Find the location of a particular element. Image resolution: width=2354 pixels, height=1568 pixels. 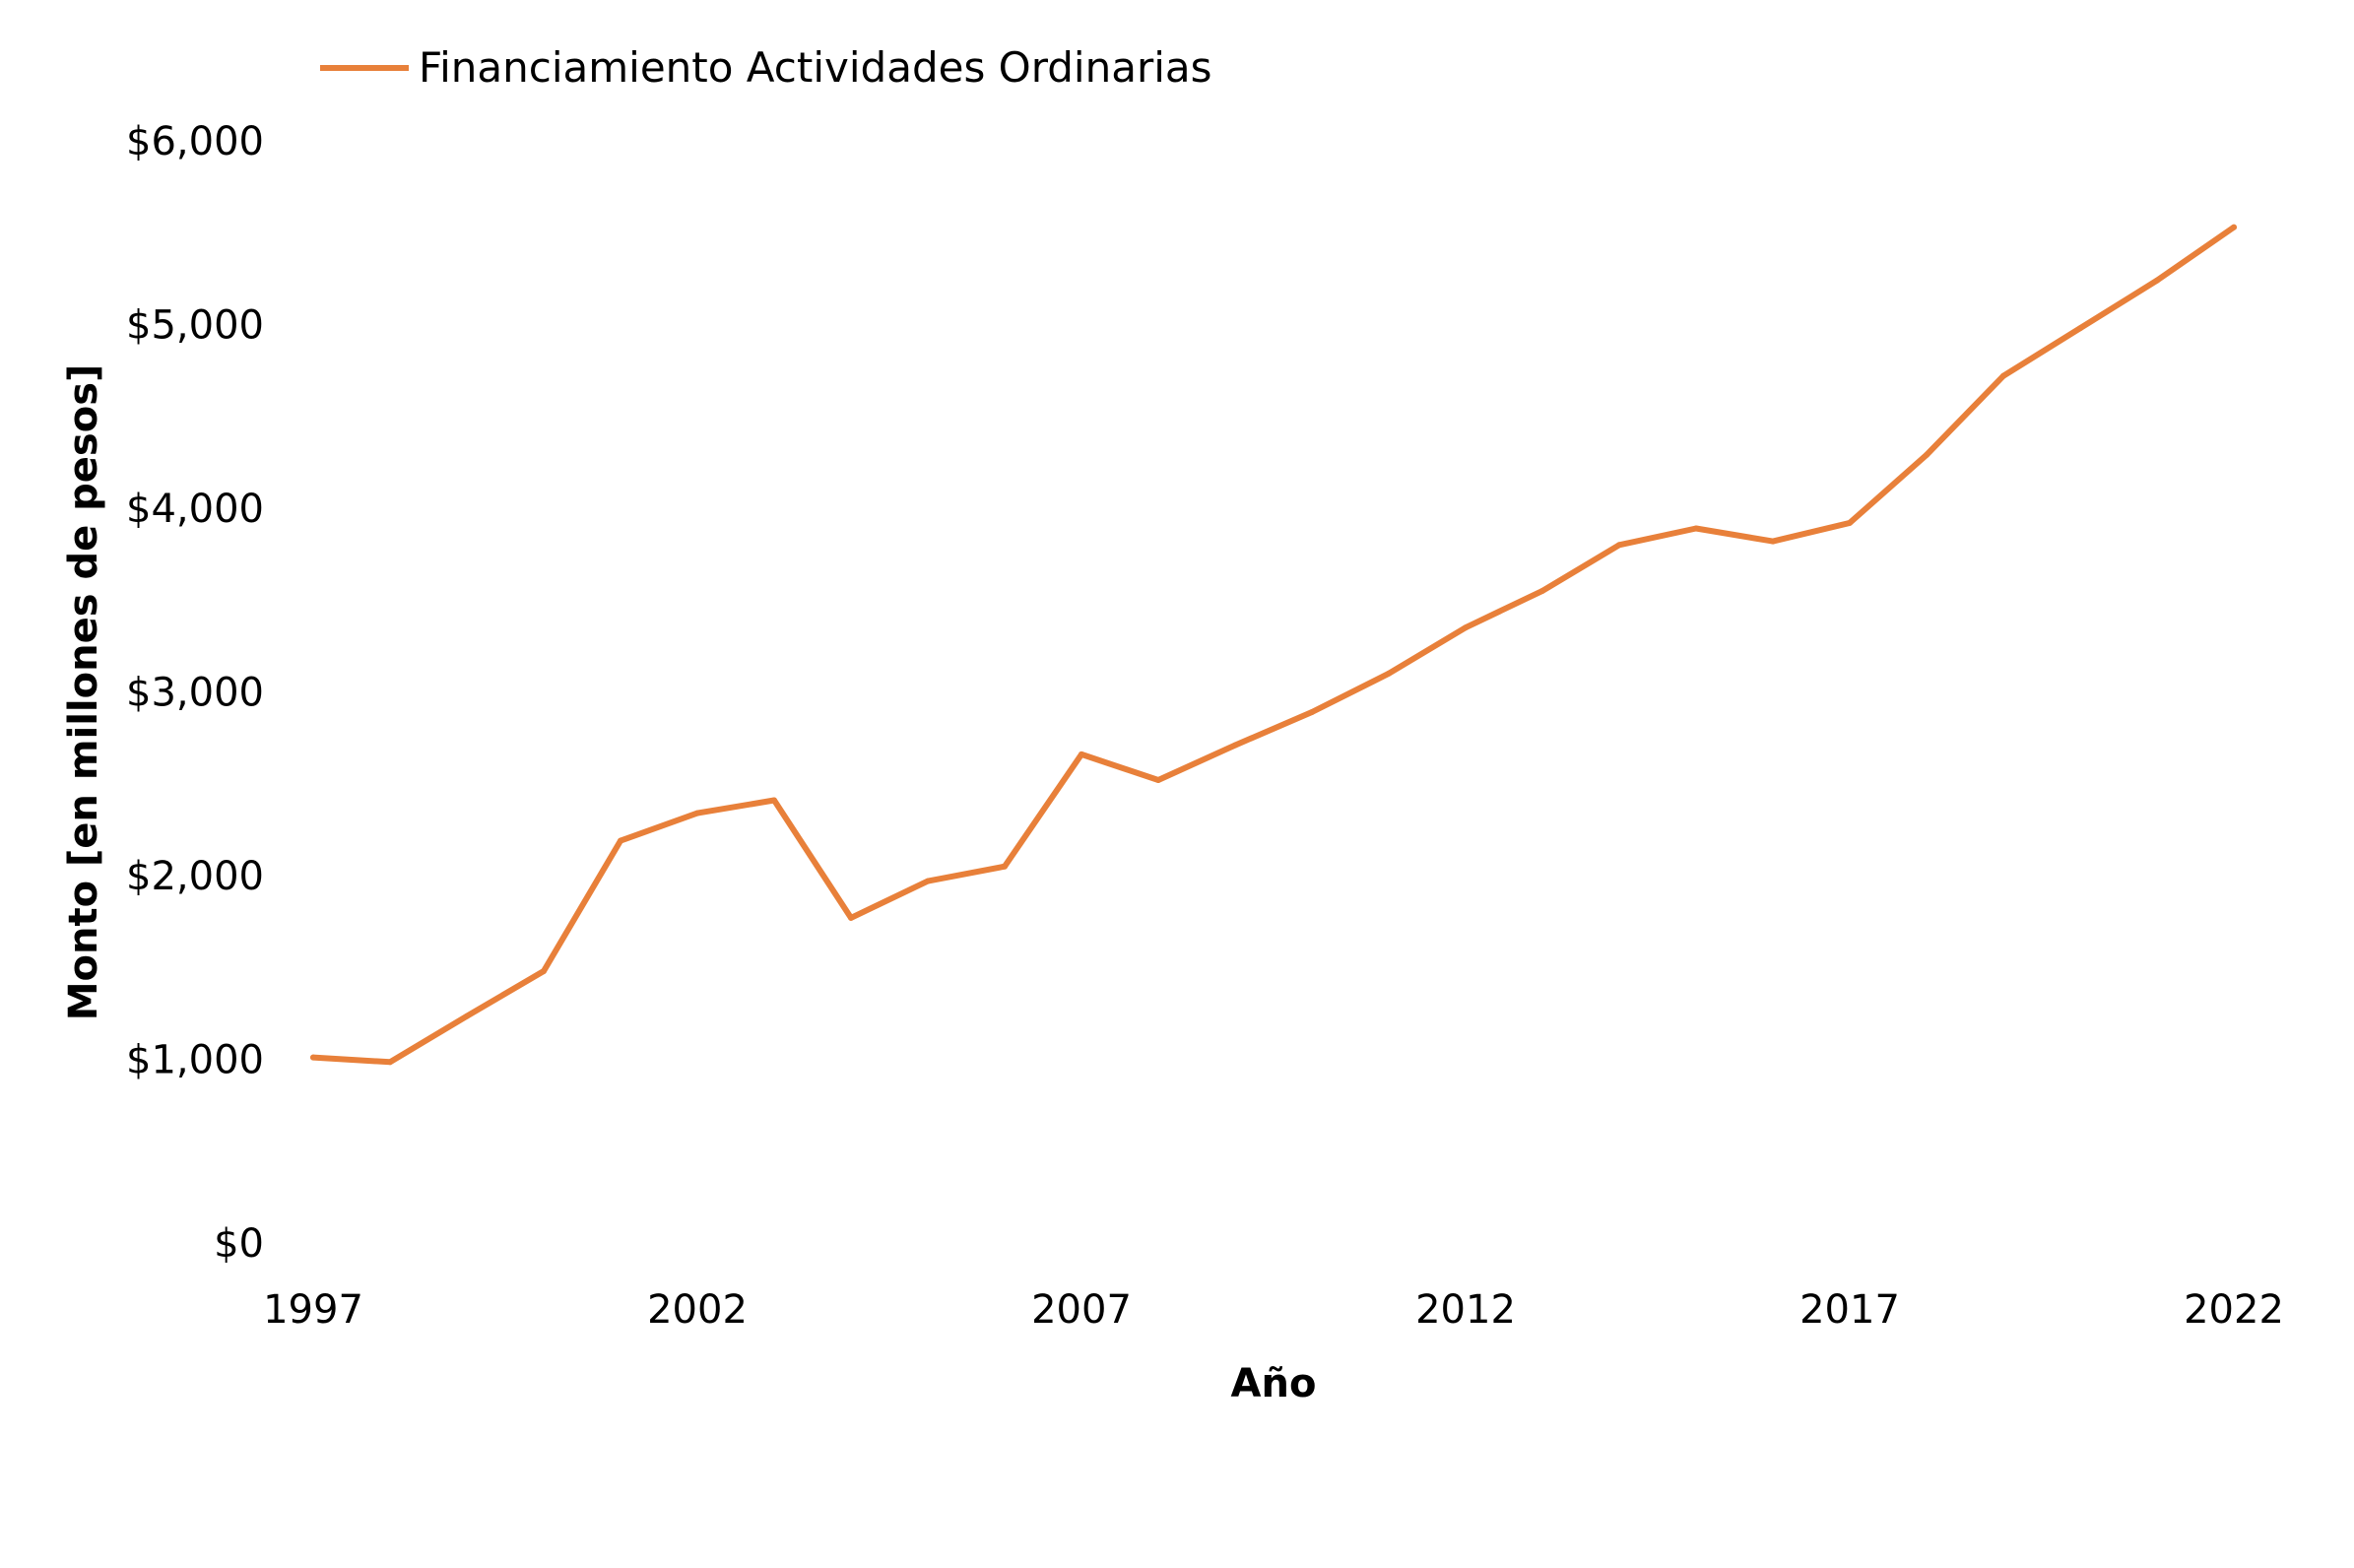

x-tick-label: 1997 is located at coordinates (313, 1310).